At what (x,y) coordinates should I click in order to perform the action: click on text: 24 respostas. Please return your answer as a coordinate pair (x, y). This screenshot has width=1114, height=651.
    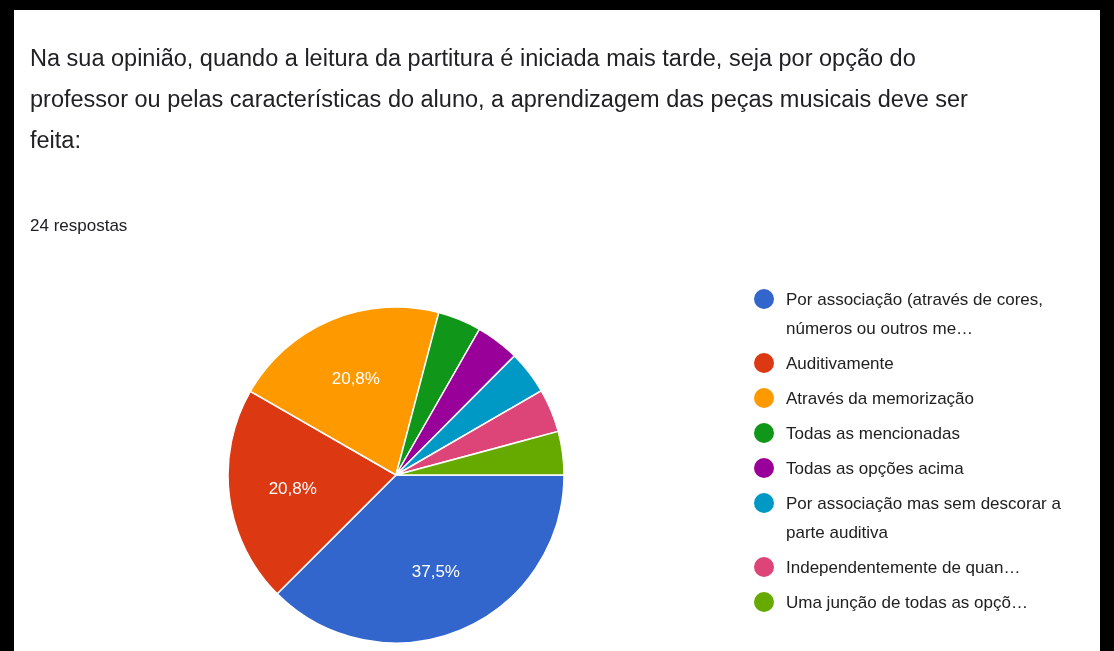
    Looking at the image, I should click on (79, 226).